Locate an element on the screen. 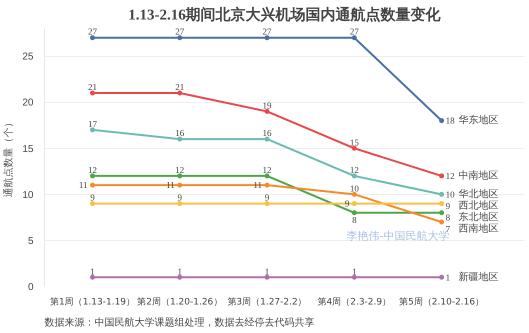 The width and height of the screenshot is (529, 333). series-label: 西南地区 is located at coordinates (478, 228).